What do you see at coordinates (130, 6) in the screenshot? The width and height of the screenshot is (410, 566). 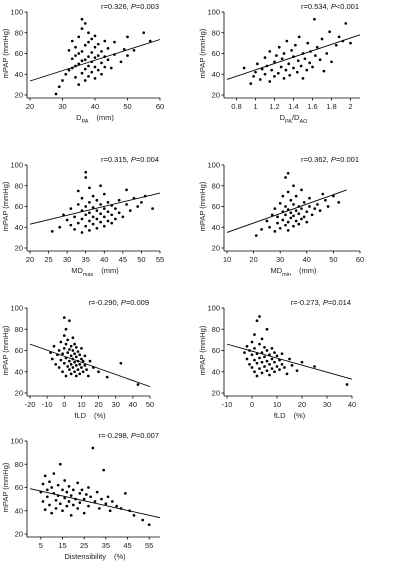 I see `correlation-annotation: r=0.326, P=0.003` at bounding box center [130, 6].